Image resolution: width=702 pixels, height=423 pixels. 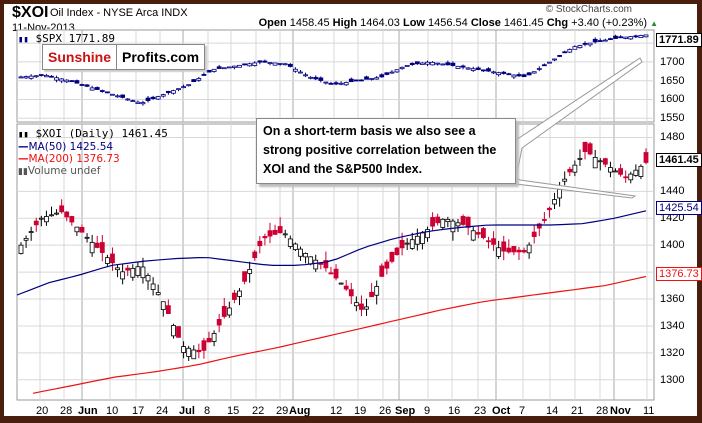 What do you see at coordinates (588, 9) in the screenshot?
I see `copyright: © StockCharts.com` at bounding box center [588, 9].